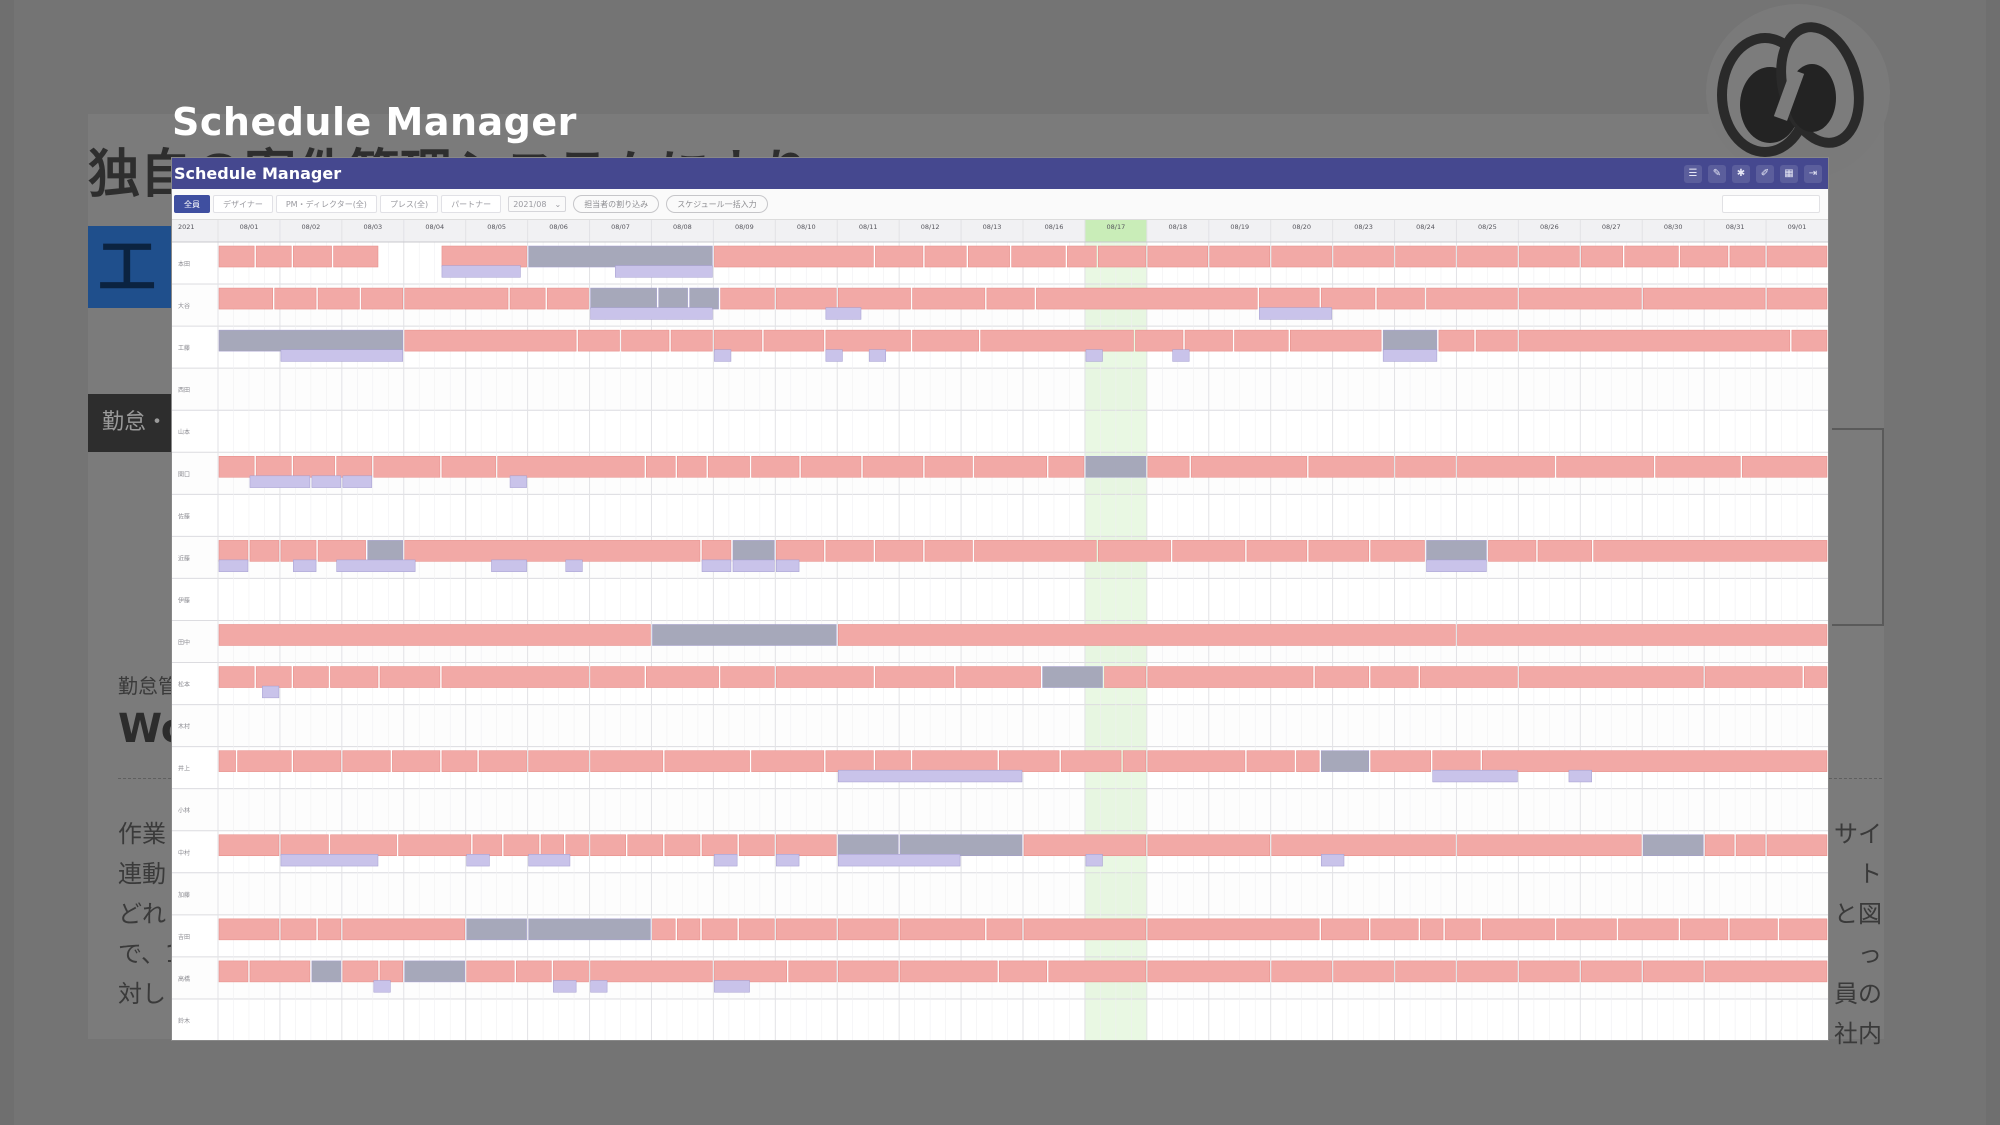  What do you see at coordinates (1813, 173) in the screenshot?
I see `expand-icon: ⇥` at bounding box center [1813, 173].